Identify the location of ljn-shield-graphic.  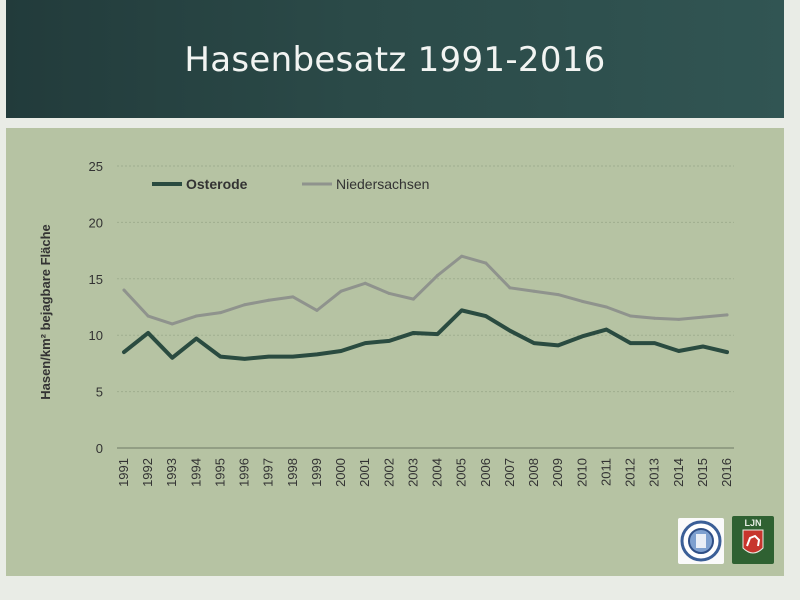
(753, 541).